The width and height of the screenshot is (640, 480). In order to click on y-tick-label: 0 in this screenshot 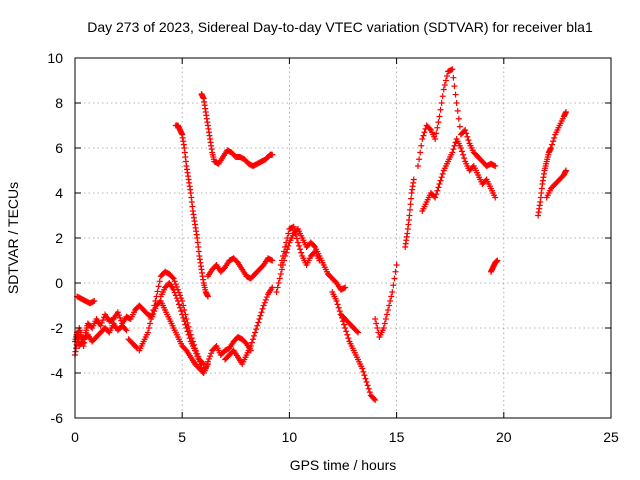, I will do `click(59, 283)`.